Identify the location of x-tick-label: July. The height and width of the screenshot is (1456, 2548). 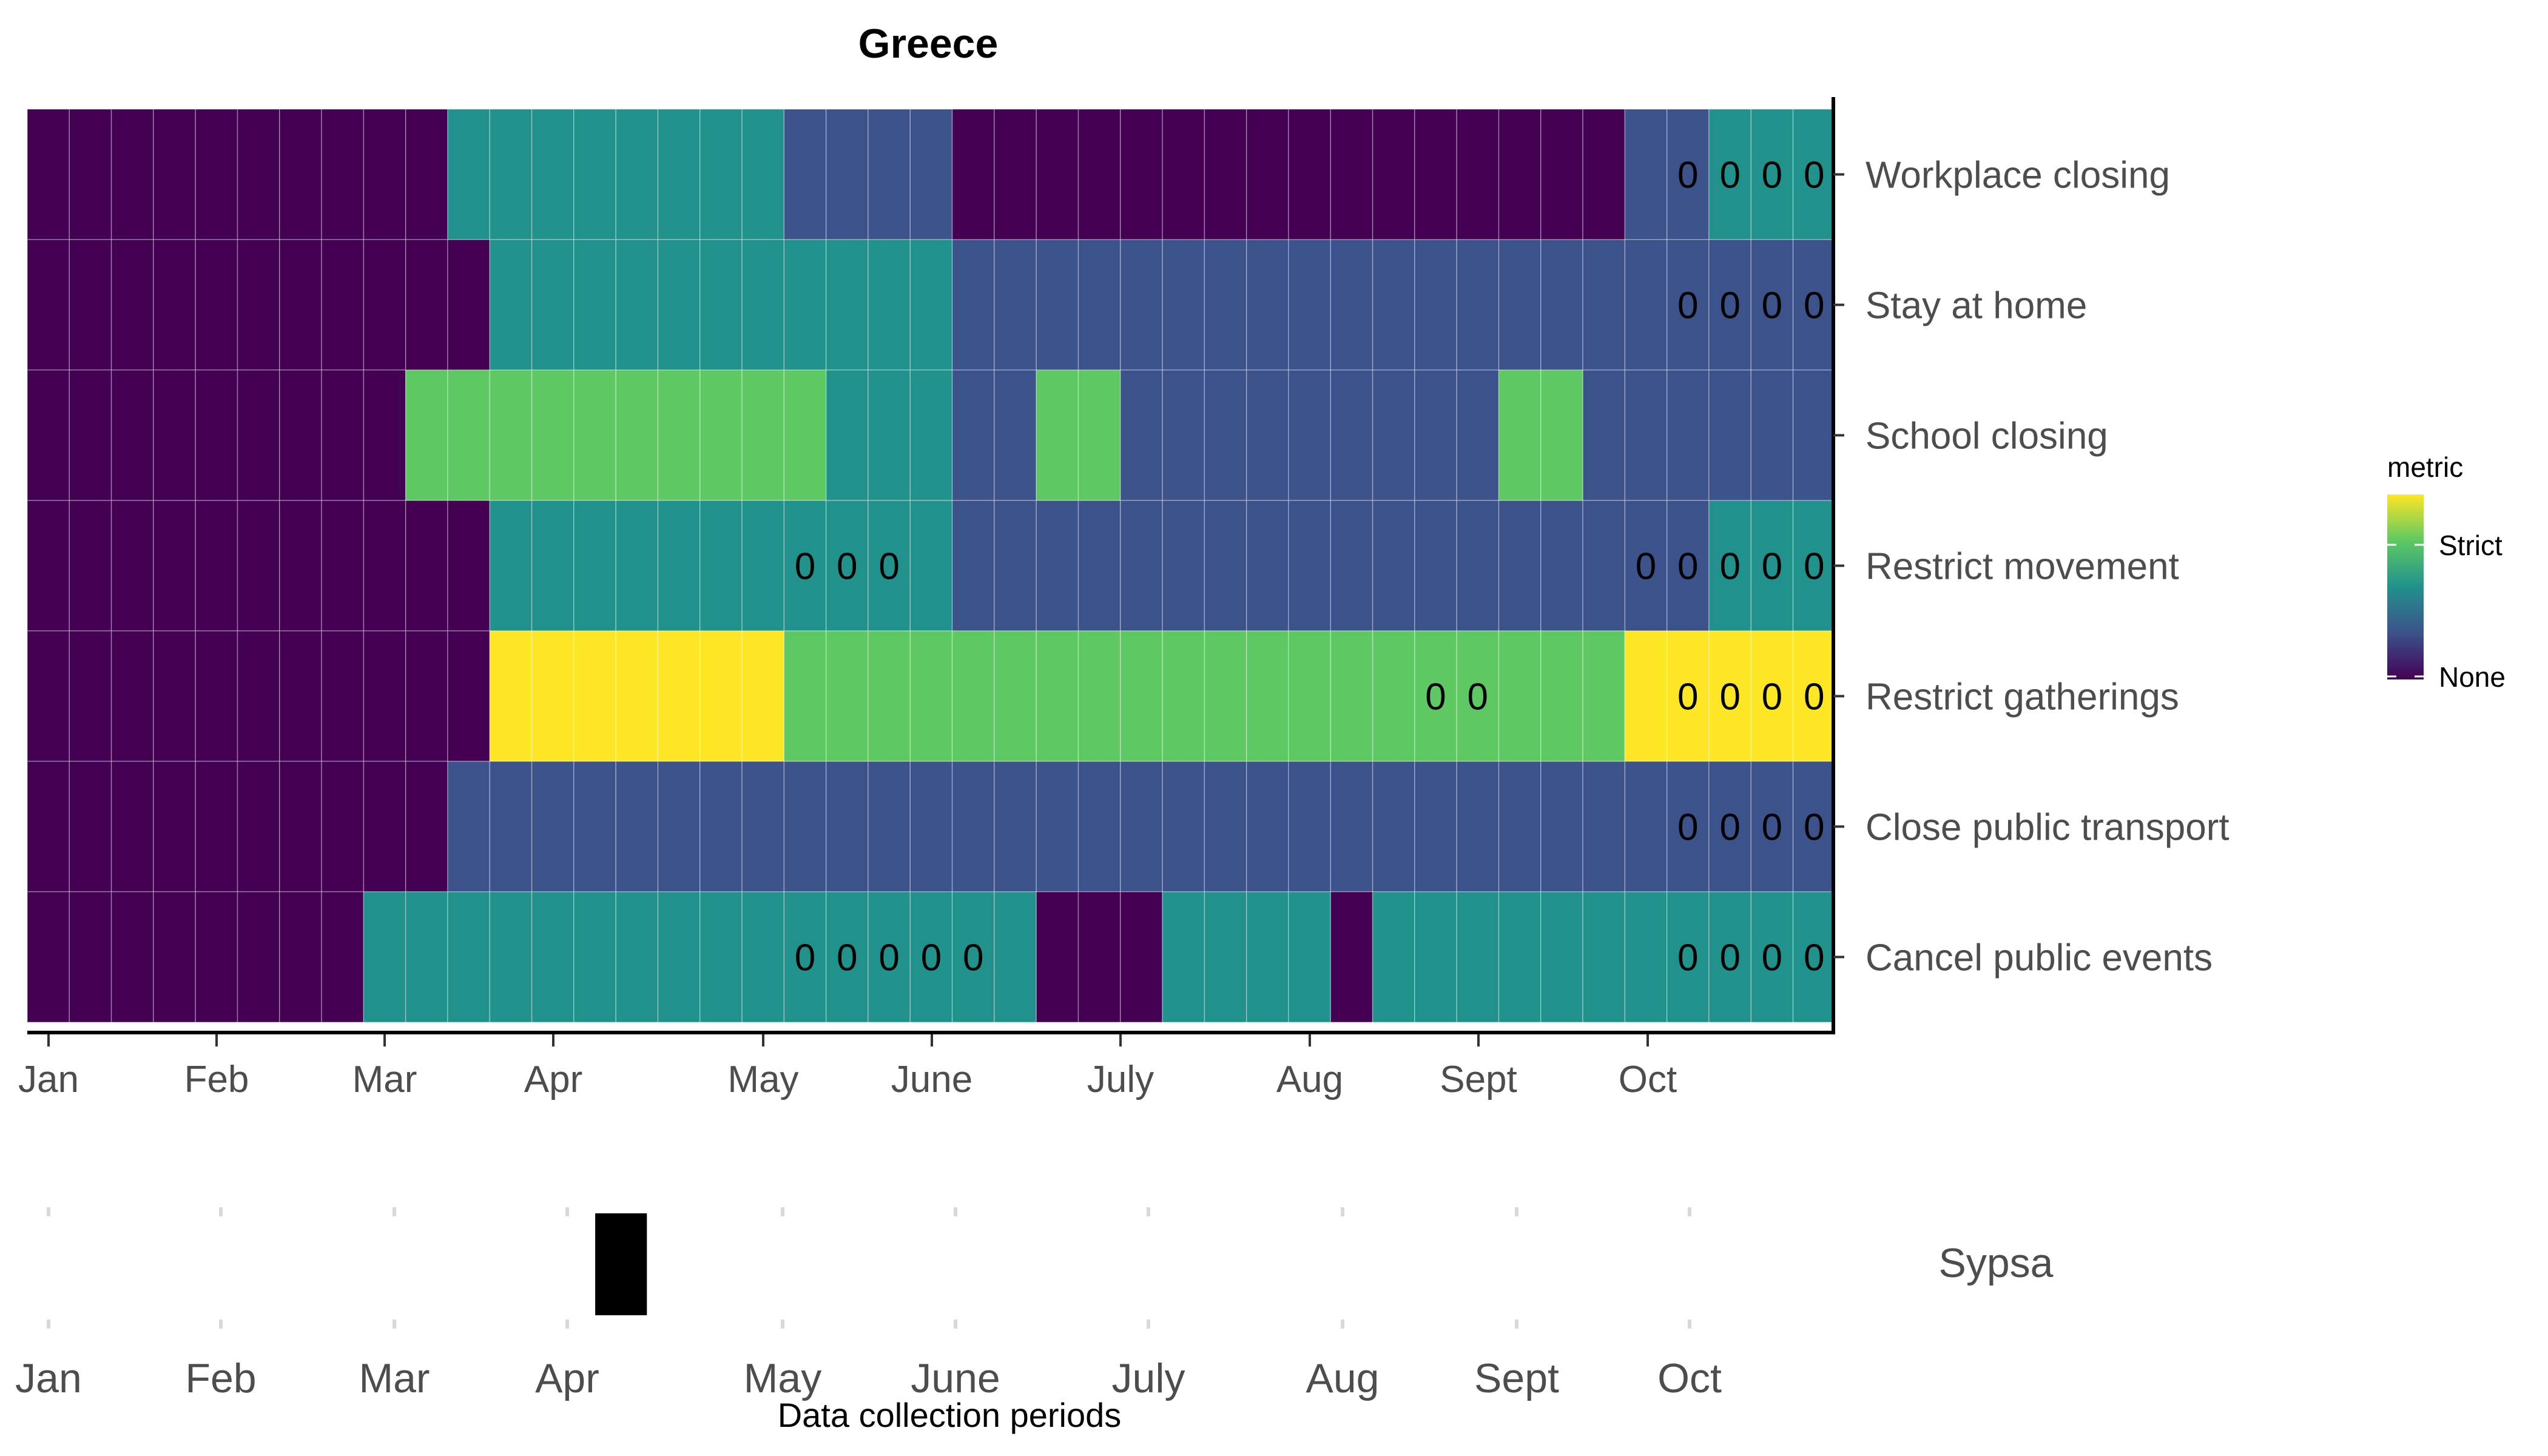
(1120, 1079).